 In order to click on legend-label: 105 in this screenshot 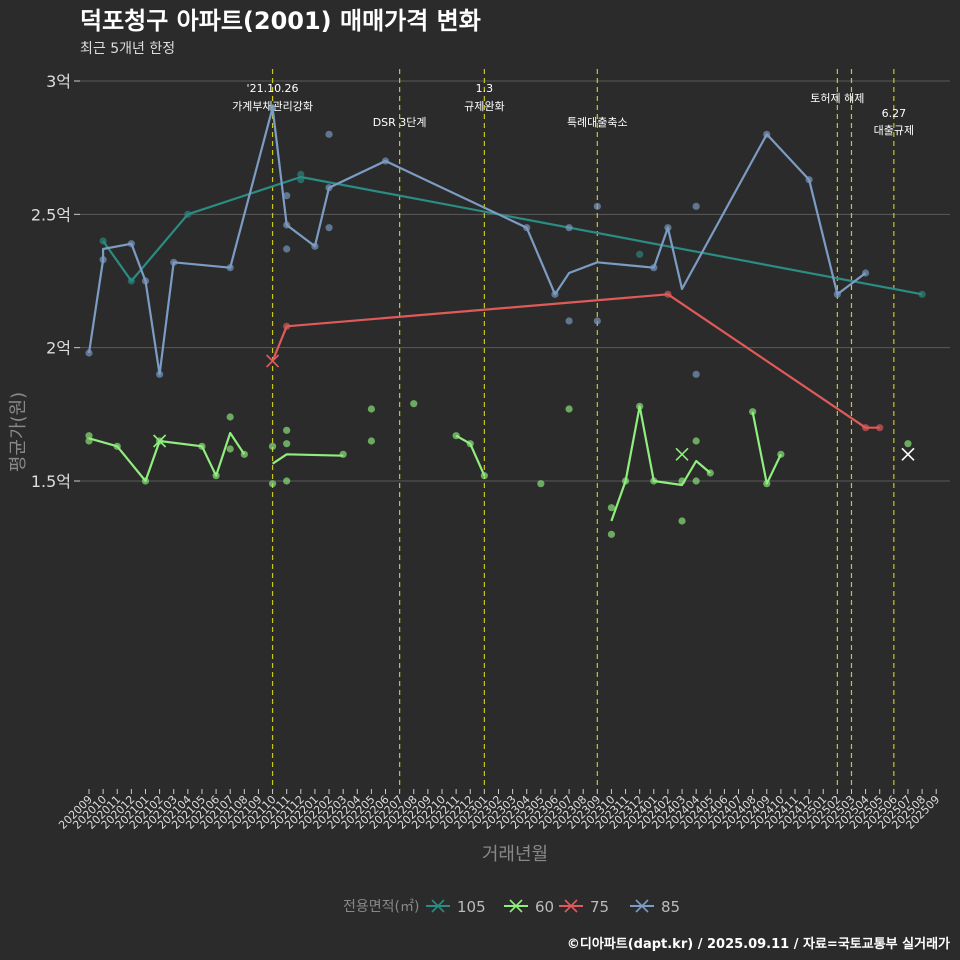, I will do `click(471, 907)`.